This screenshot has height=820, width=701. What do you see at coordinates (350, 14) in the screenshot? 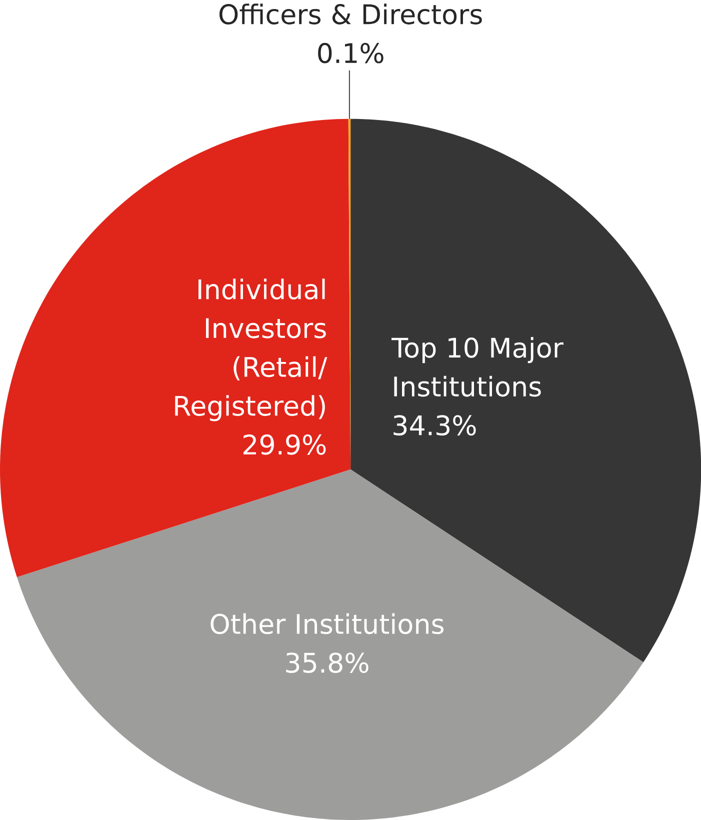
I see `slice-label: Officers & Directors` at bounding box center [350, 14].